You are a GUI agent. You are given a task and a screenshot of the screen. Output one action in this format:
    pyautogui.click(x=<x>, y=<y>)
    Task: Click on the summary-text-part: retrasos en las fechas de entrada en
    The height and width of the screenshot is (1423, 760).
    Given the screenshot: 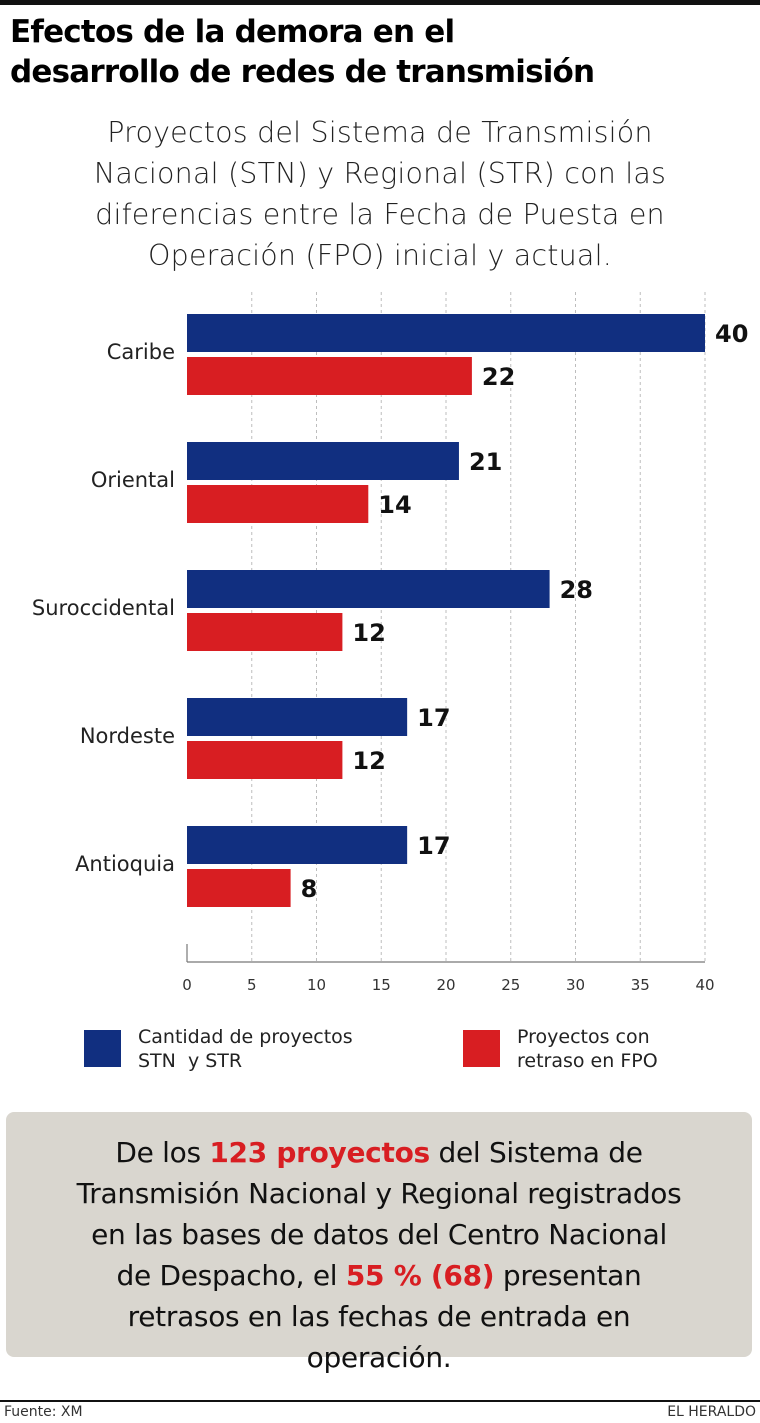 What is the action you would take?
    pyautogui.click(x=379, y=1316)
    